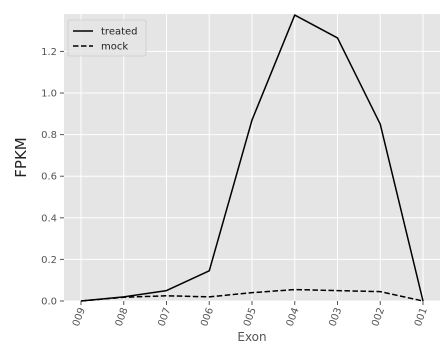  I want to click on x-tick-label: 006, so click(207, 317).